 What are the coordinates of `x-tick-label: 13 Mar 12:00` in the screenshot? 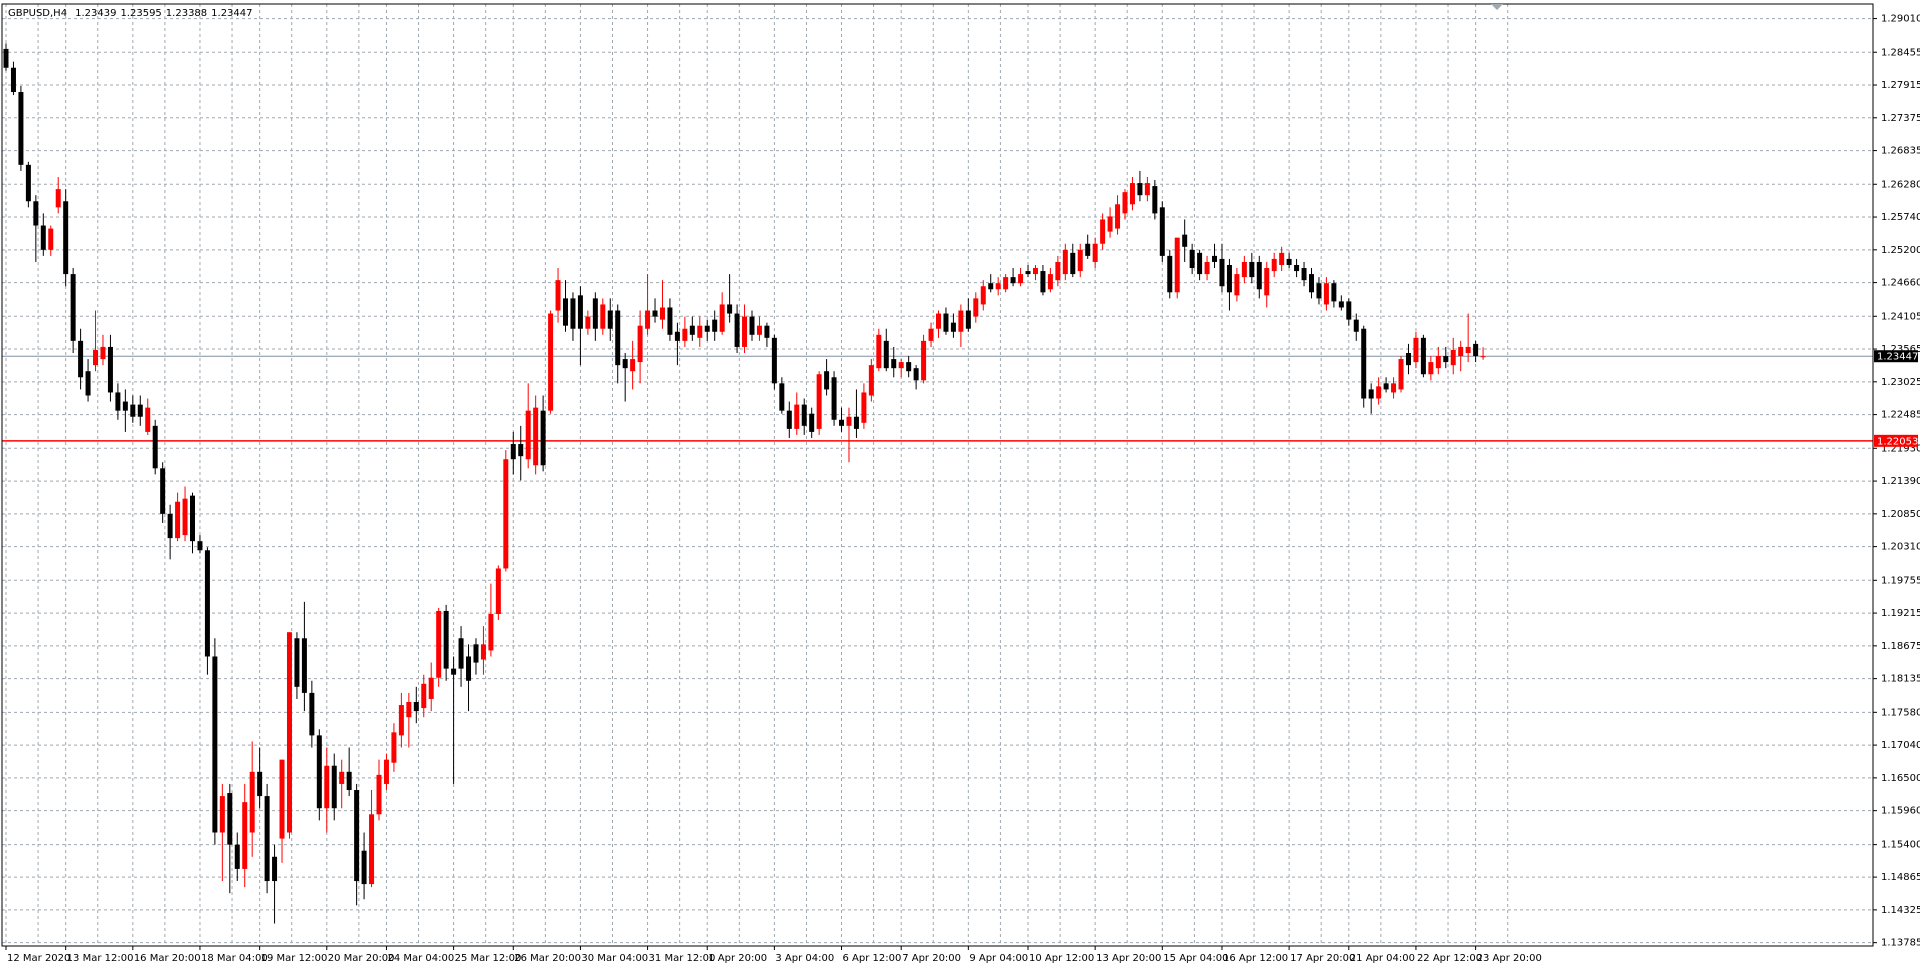 It's located at (100, 958).